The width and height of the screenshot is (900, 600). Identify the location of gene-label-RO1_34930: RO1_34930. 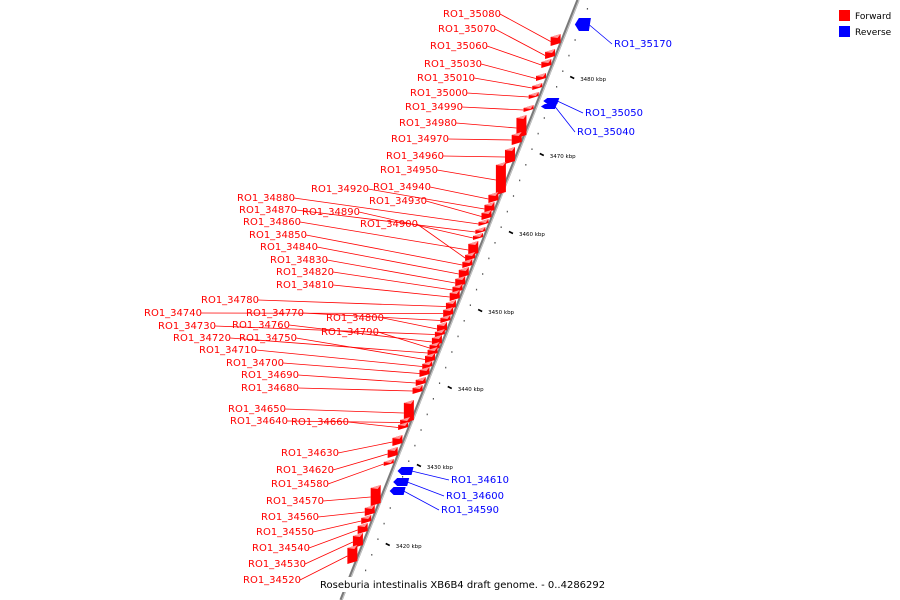
(398, 201).